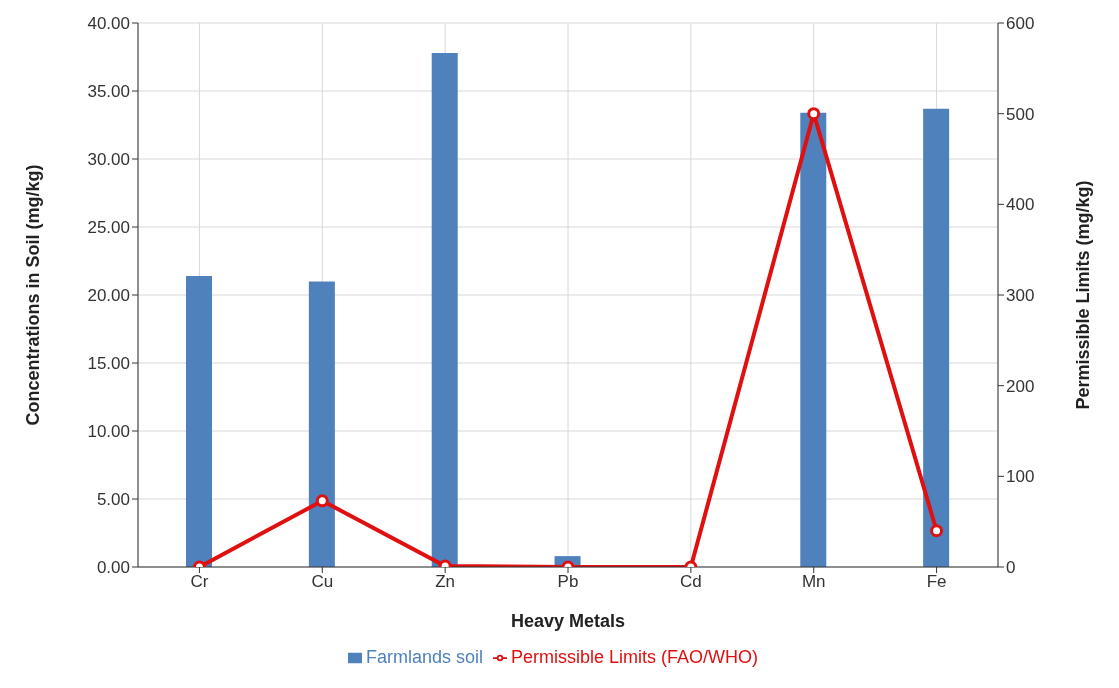  What do you see at coordinates (1011, 568) in the screenshot?
I see `y2-tick-label: 0` at bounding box center [1011, 568].